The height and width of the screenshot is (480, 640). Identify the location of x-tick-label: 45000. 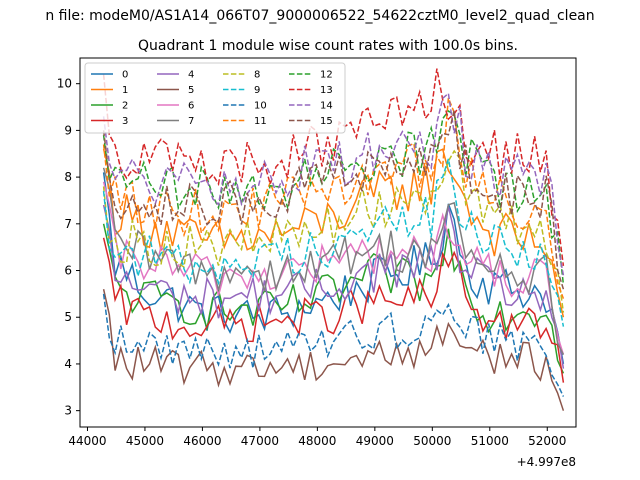
(145, 441).